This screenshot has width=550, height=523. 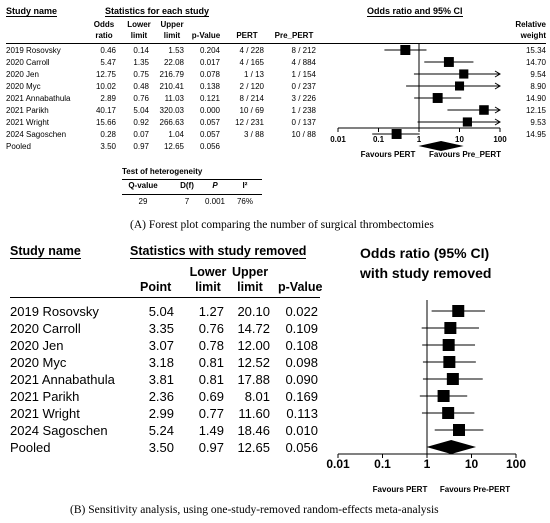 I want to click on prepert-value: 3 / 226, so click(x=303, y=98).